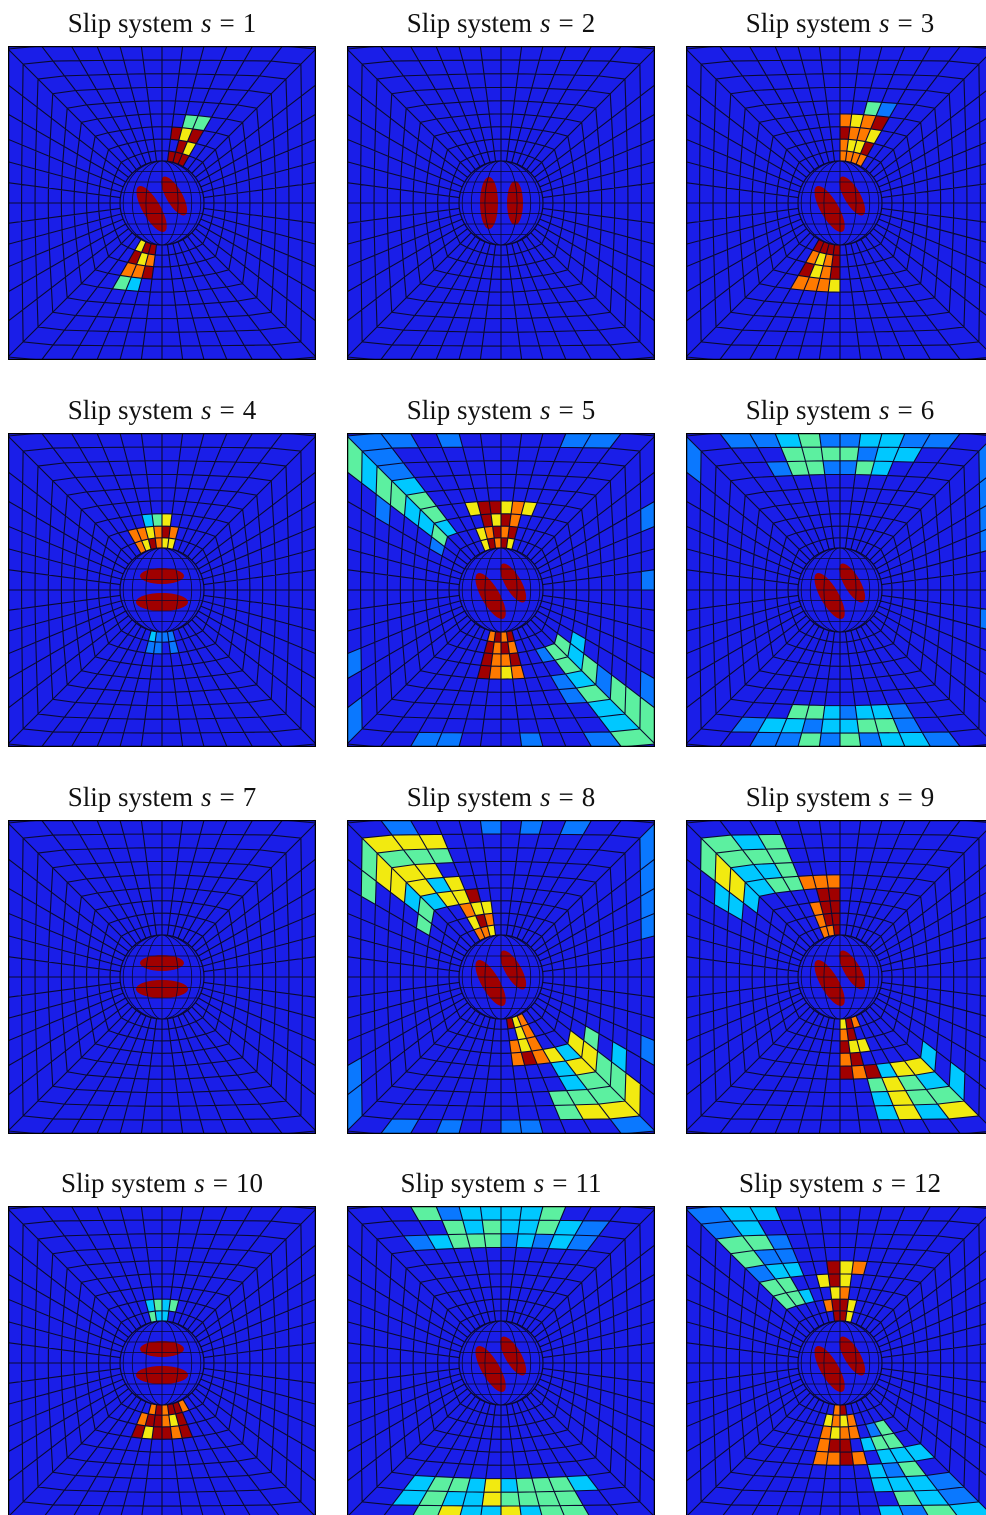  Describe the element at coordinates (840, 23) in the screenshot. I see `panel-title: Slip system s = 3` at that location.